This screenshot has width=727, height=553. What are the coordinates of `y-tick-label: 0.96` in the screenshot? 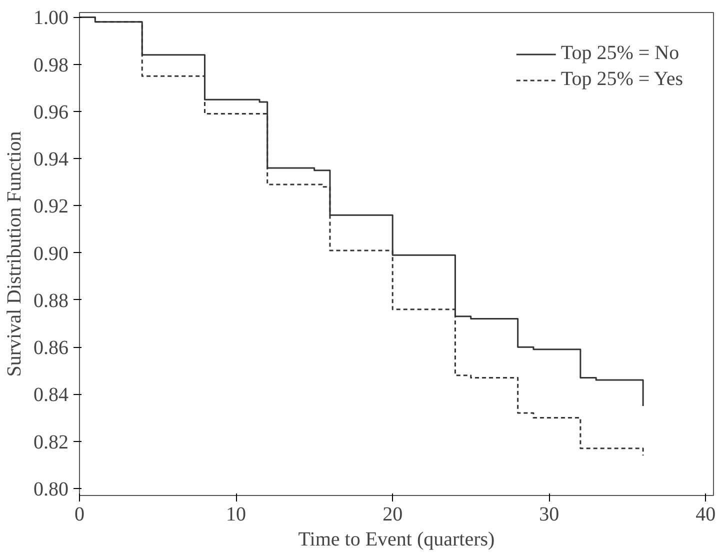 It's located at (51, 112).